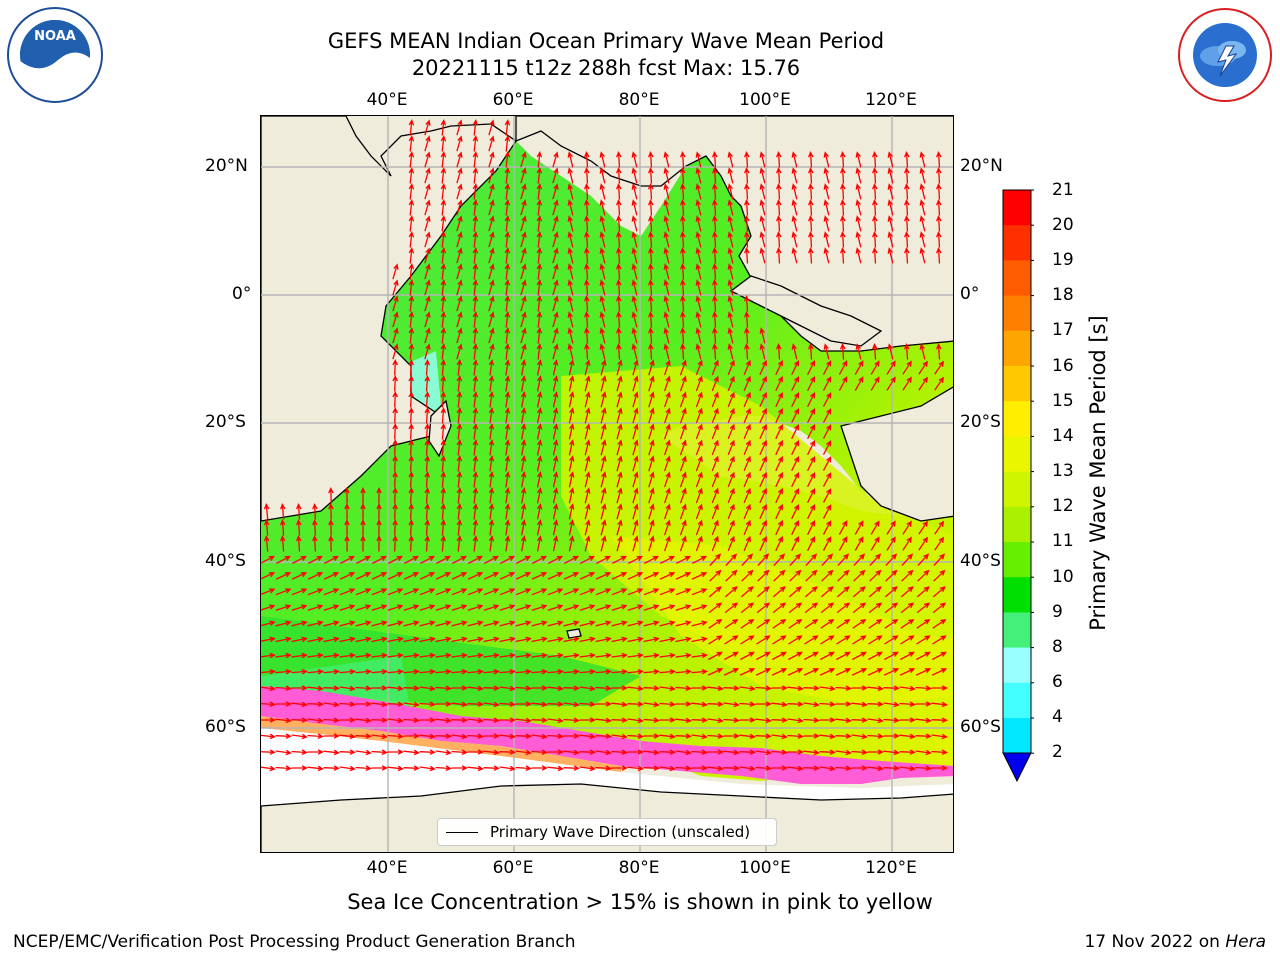 This screenshot has height=960, width=1280. What do you see at coordinates (639, 100) in the screenshot?
I see `lon-tick-top: 80°E` at bounding box center [639, 100].